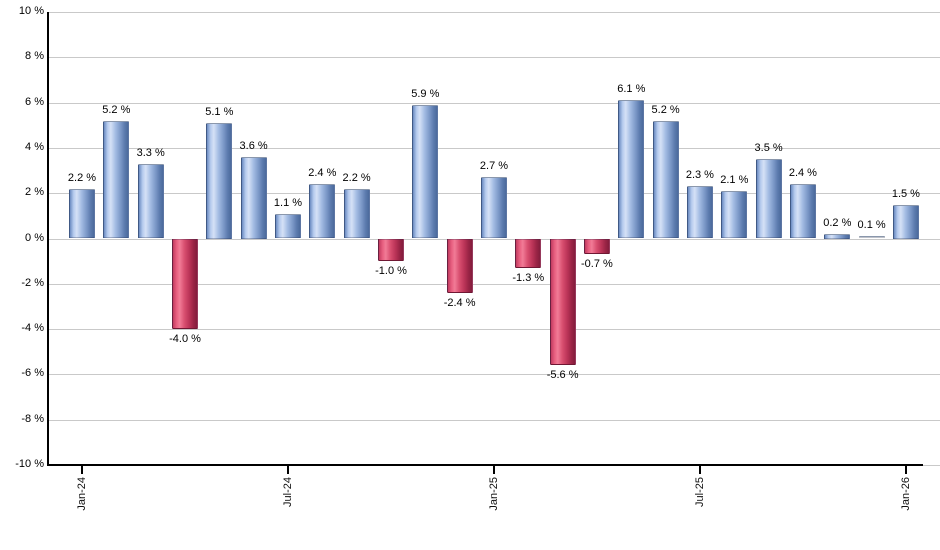 Image resolution: width=940 pixels, height=550 pixels. Describe the element at coordinates (34, 101) in the screenshot. I see `y-axis-tick-label: 6 %` at that location.